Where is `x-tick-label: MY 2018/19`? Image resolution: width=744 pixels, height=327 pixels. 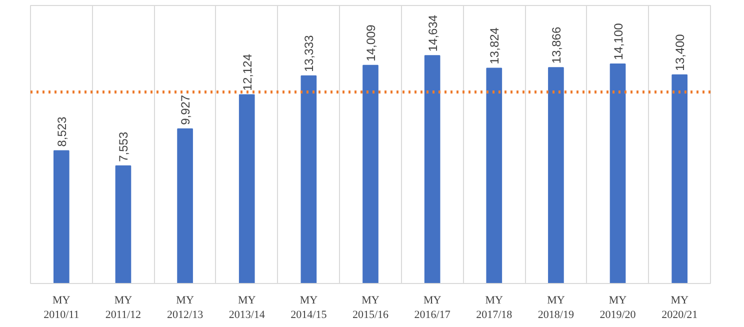 x-tick-label: MY 2018/19 is located at coordinates (556, 307).